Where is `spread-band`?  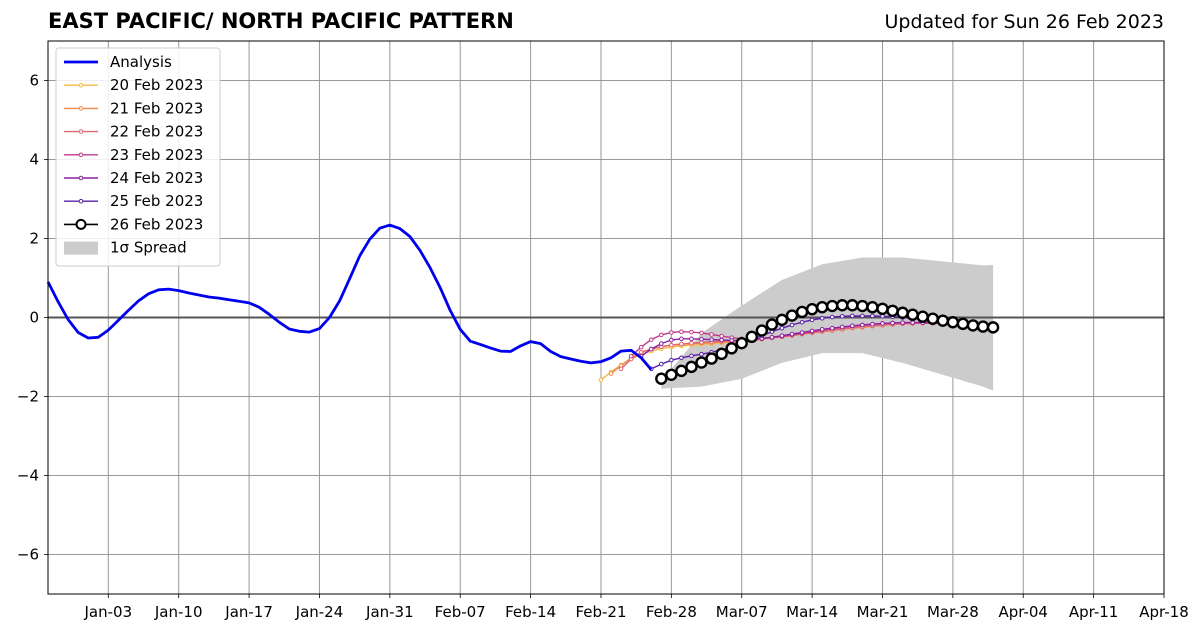
spread-band is located at coordinates (827, 324).